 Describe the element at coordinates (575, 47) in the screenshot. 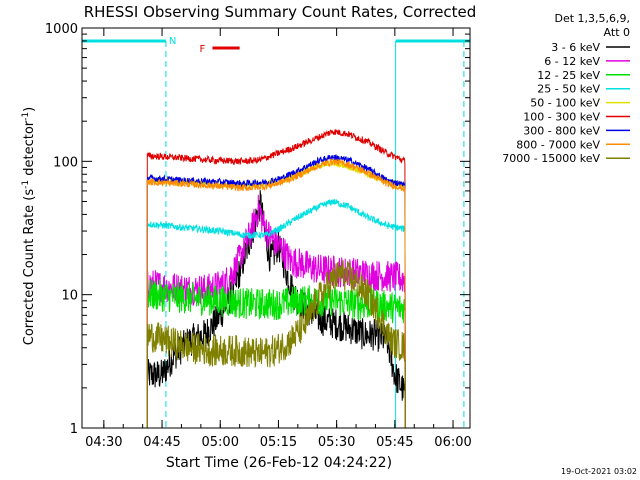

I see `legend-entry-label-0: 3 - 6 keV` at that location.